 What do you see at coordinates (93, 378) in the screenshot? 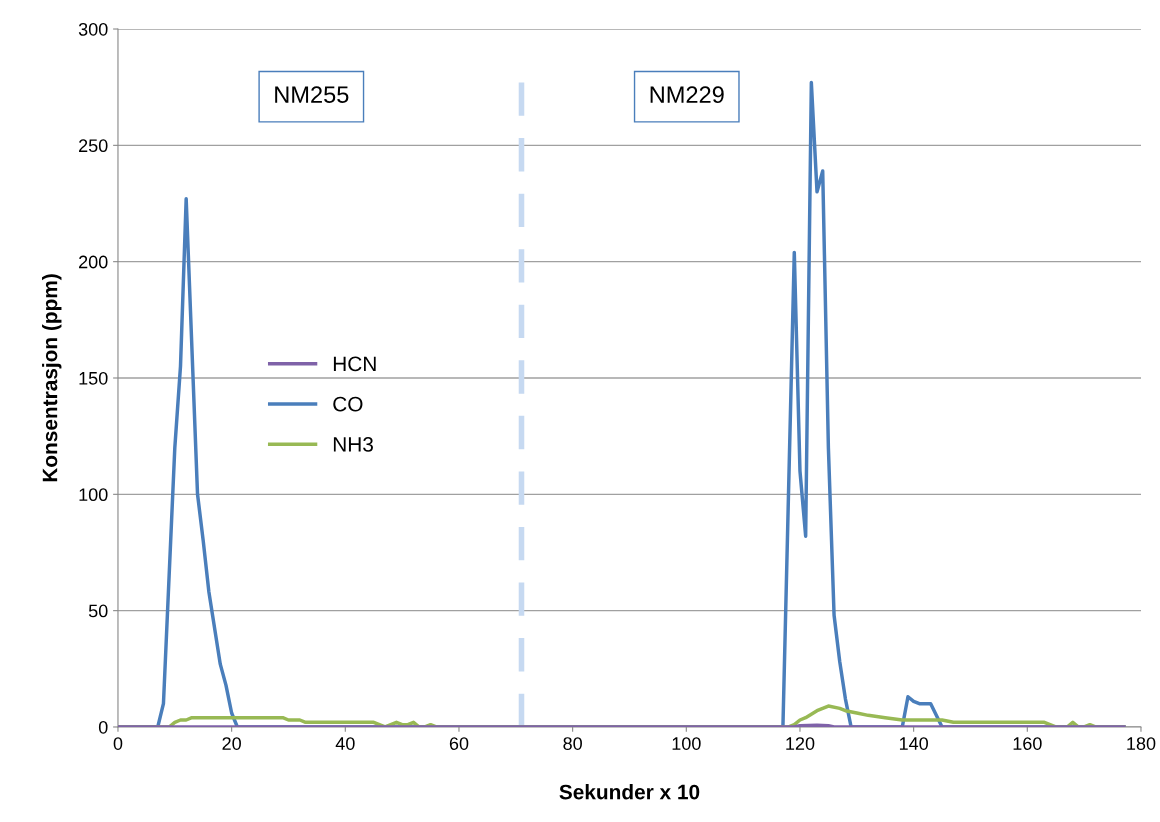
I see `y-tick-label: 150` at bounding box center [93, 378].